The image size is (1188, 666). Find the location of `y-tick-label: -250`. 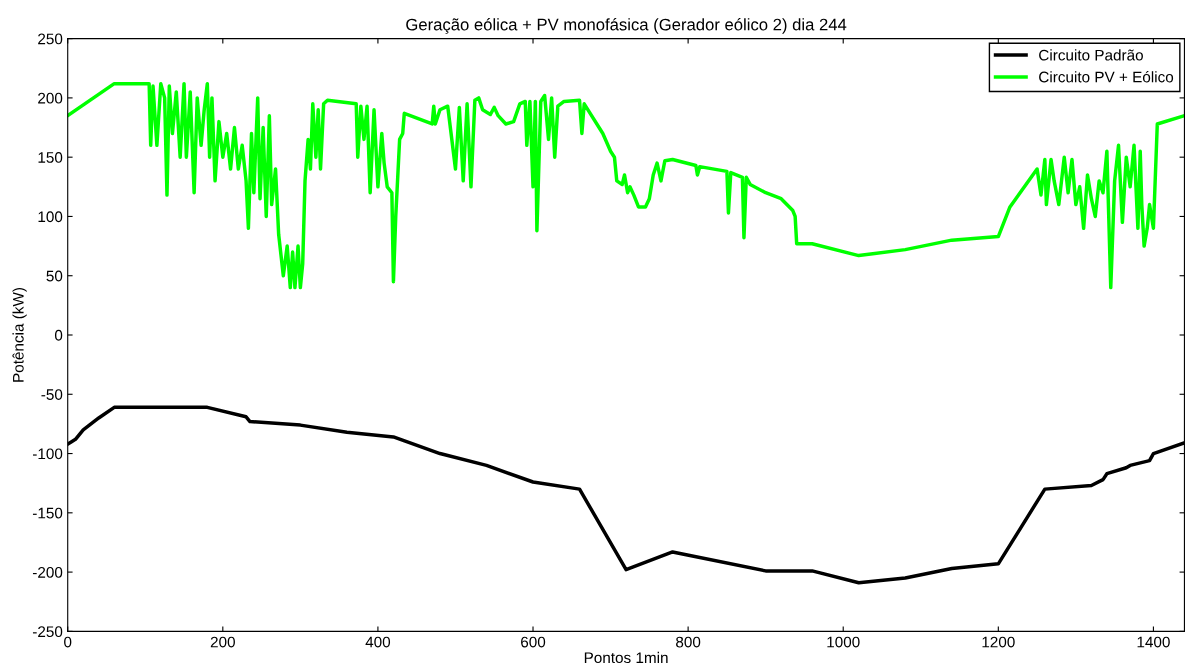

y-tick-label: -250 is located at coordinates (47, 632).